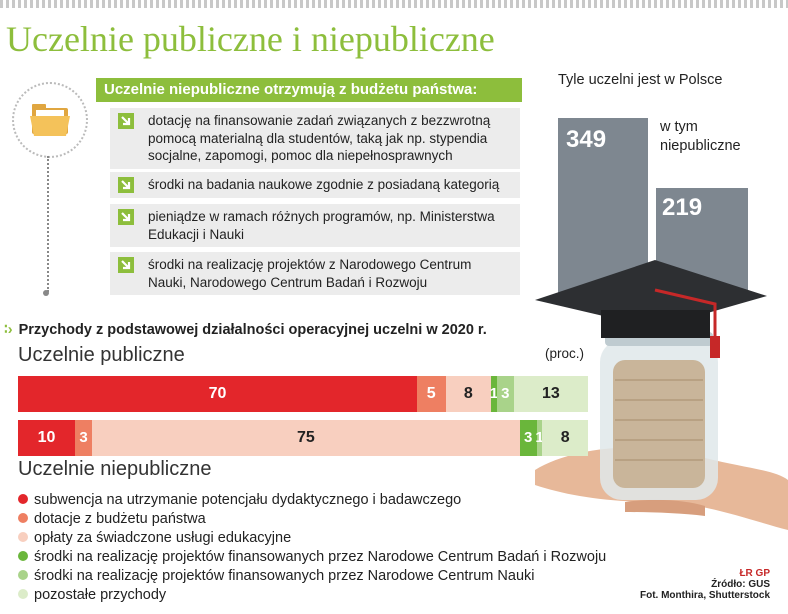  I want to click on data-label: 10, so click(46, 437).